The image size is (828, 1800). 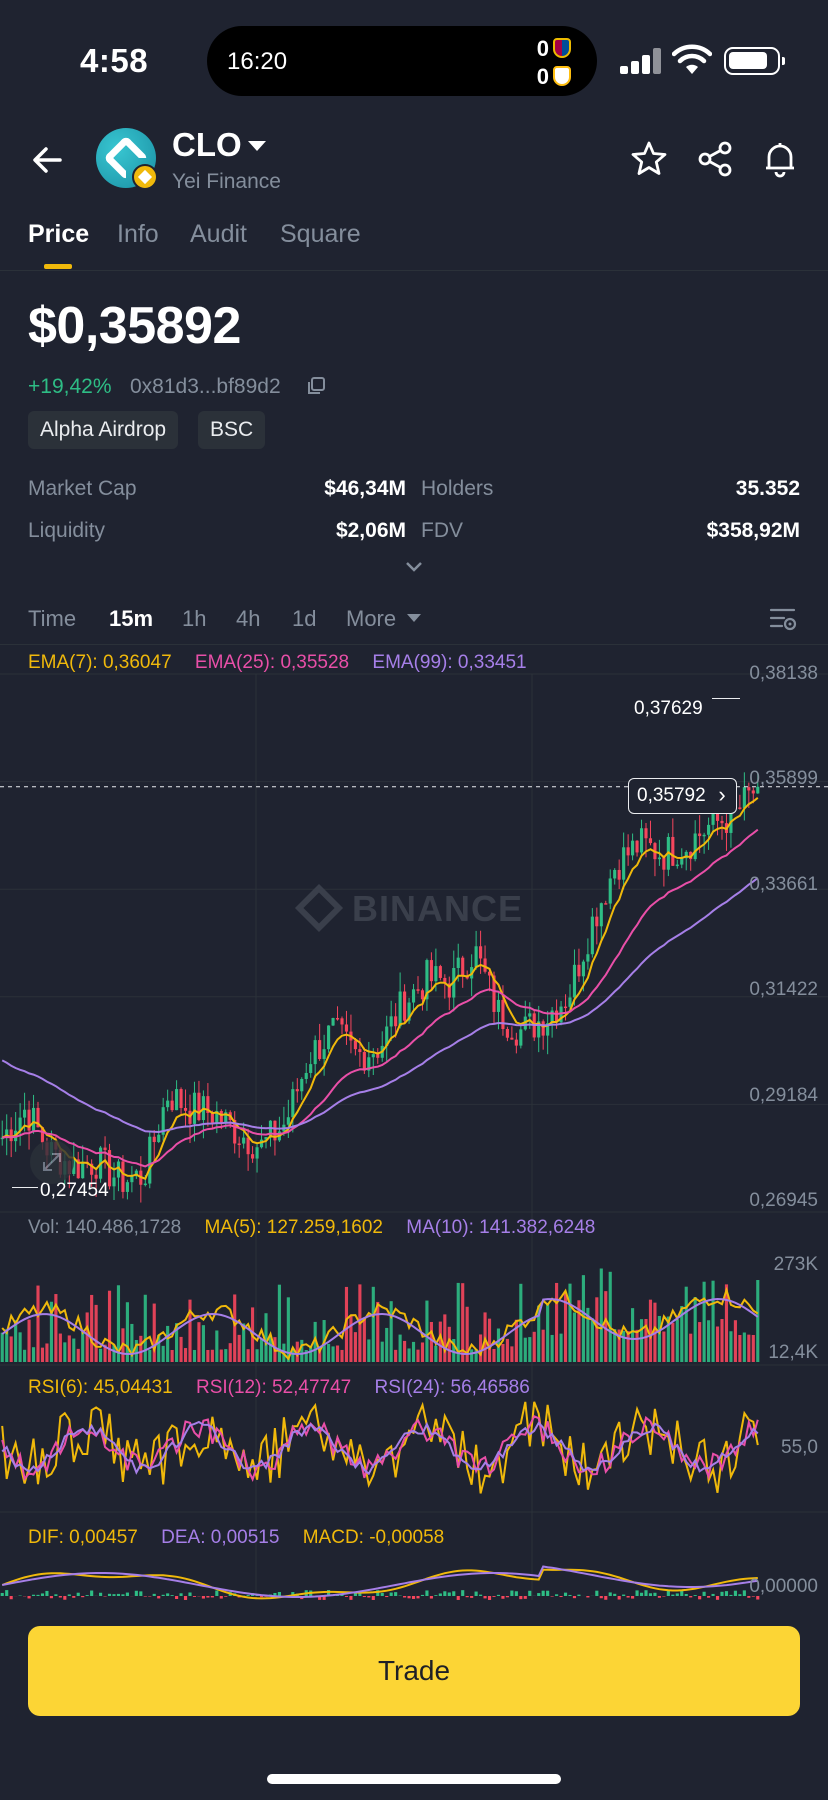 What do you see at coordinates (207, 144) in the screenshot?
I see `token-symbol: CLO` at bounding box center [207, 144].